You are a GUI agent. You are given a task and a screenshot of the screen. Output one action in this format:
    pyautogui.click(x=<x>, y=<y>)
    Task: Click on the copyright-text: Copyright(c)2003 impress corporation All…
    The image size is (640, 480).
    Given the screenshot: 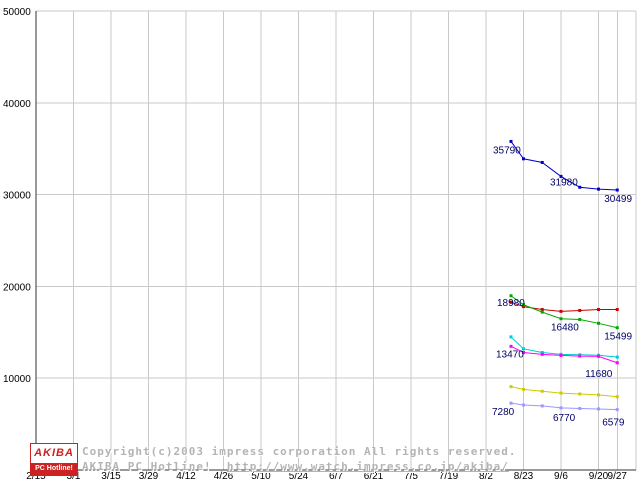 What is the action you would take?
    pyautogui.click(x=299, y=451)
    